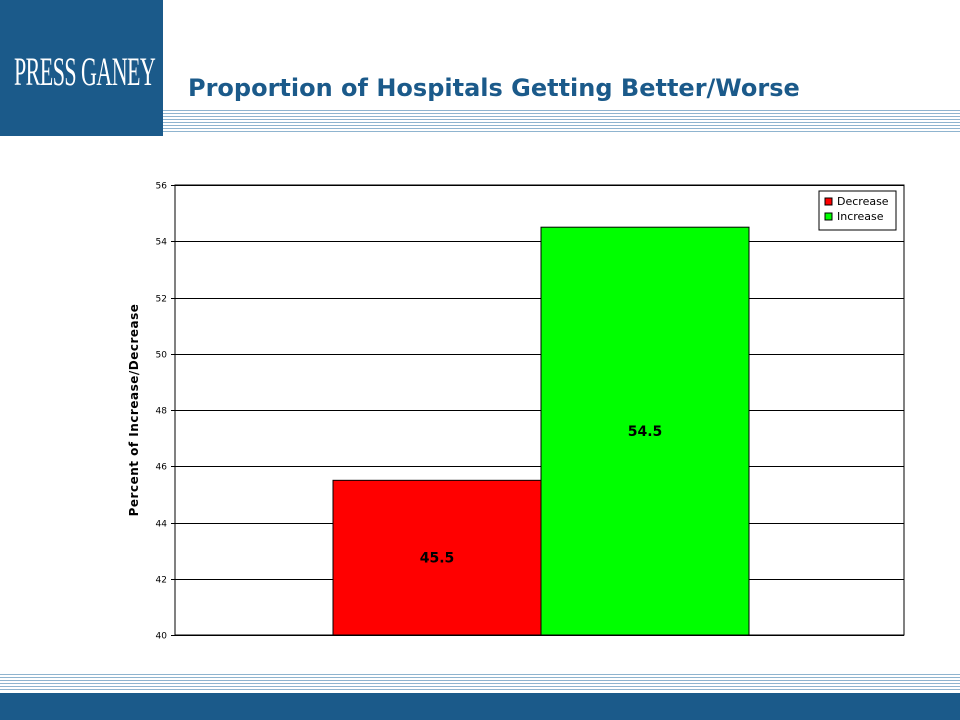 This screenshot has height=720, width=960. I want to click on bar-increase, so click(645, 431).